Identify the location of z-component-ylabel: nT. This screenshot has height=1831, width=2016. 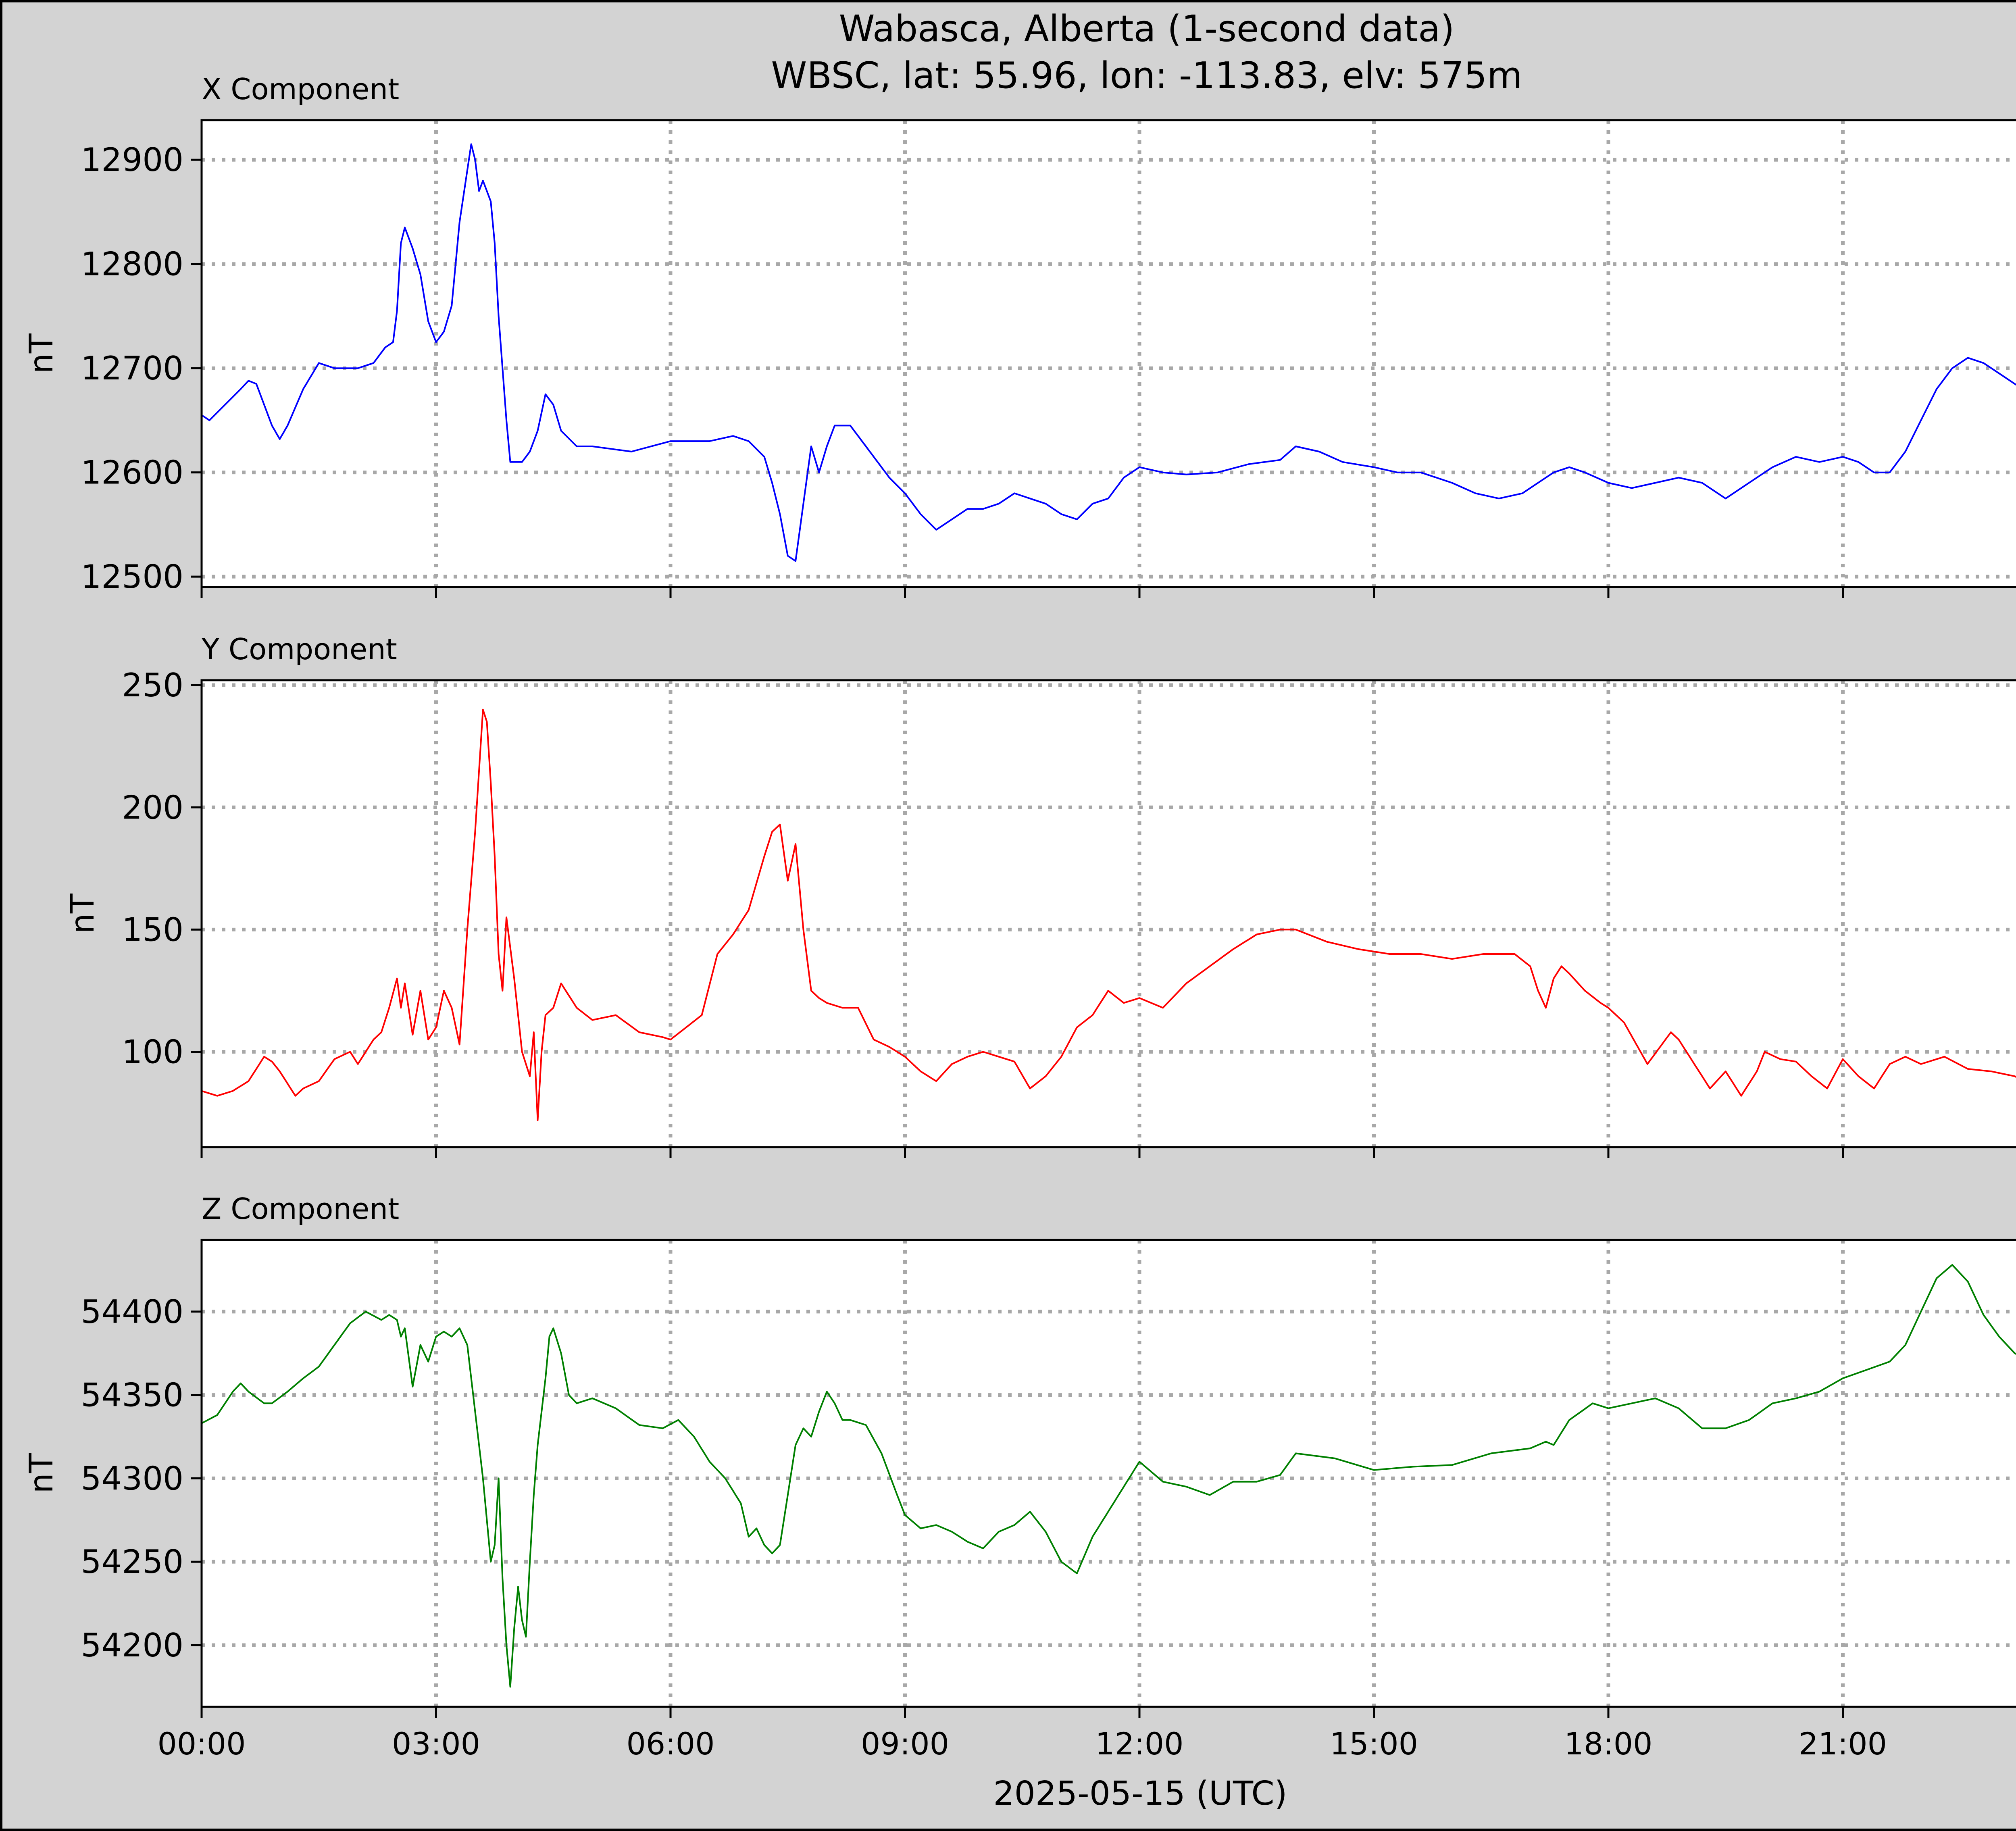
(41, 1473).